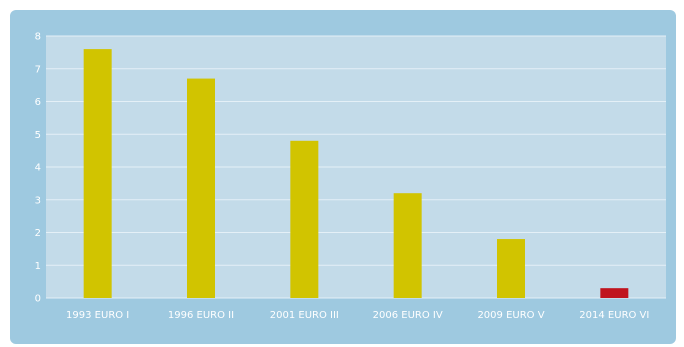 This screenshot has width=684, height=347. I want to click on x-tick-label: 2006 EURO IV, so click(408, 315).